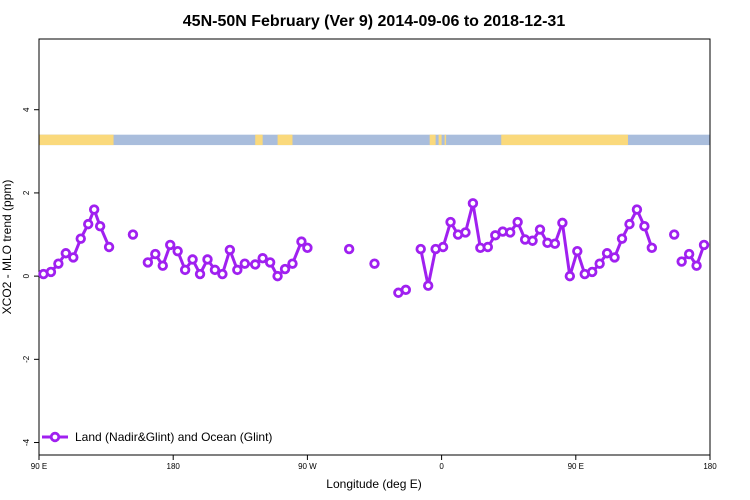 This screenshot has width=750, height=500. What do you see at coordinates (26, 359) in the screenshot?
I see `y-tick-label: -2` at bounding box center [26, 359].